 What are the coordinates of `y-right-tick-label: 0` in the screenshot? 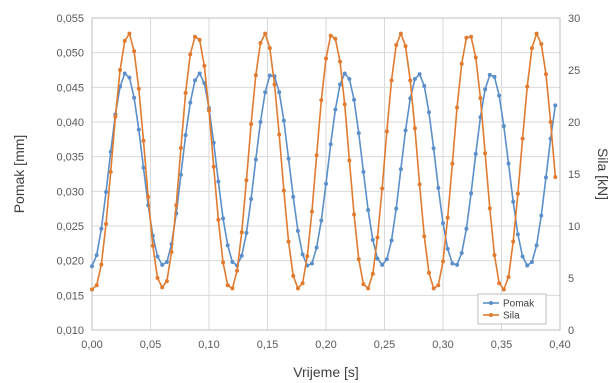 It's located at (571, 331).